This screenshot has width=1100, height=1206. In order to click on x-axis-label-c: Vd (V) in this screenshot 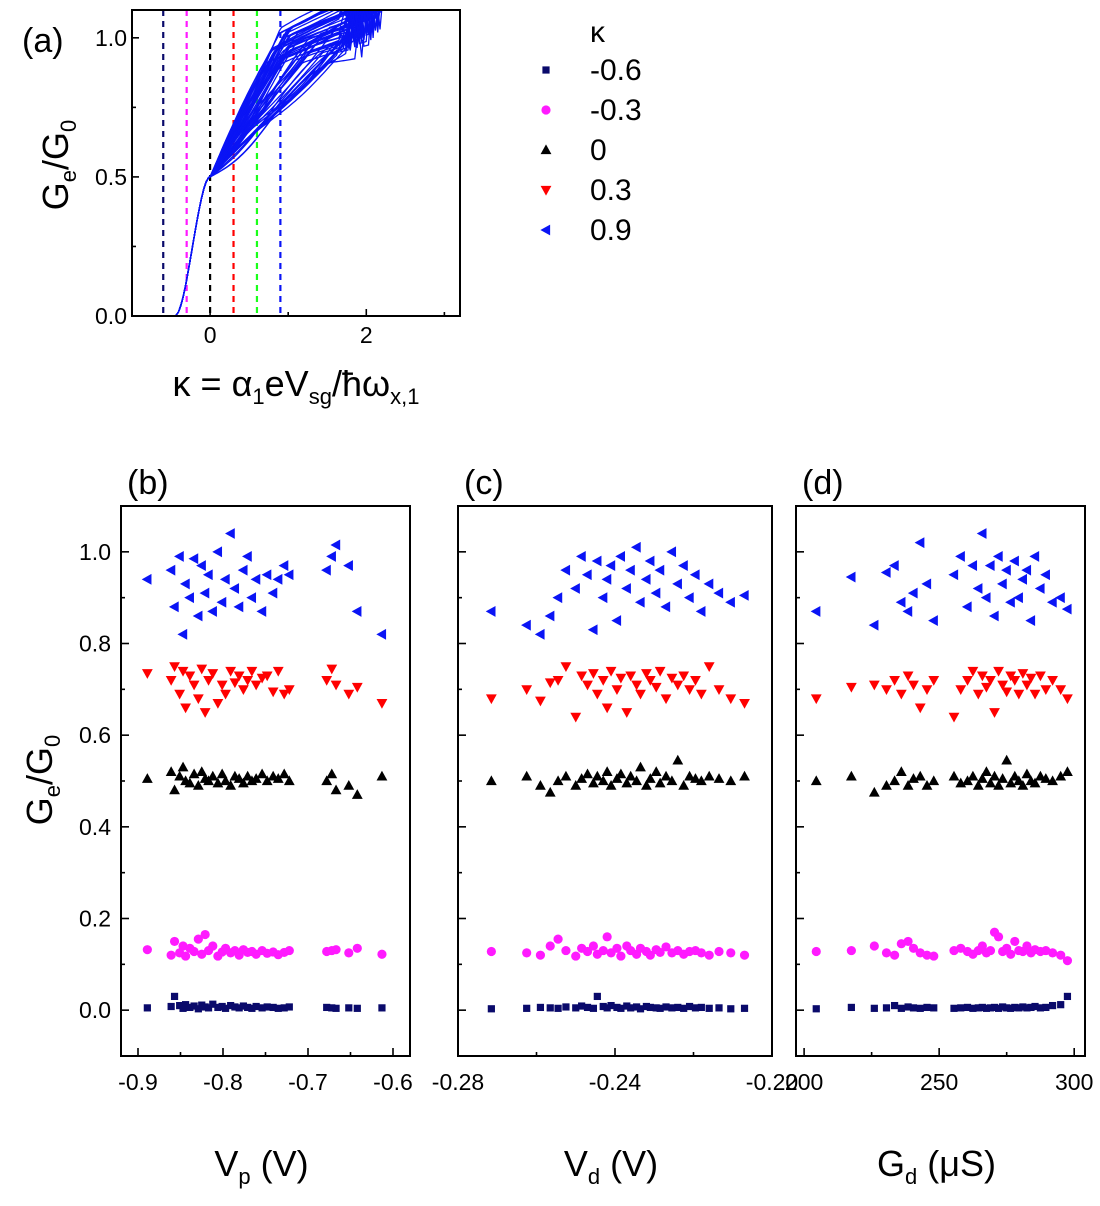, I will do `click(611, 1166)`.